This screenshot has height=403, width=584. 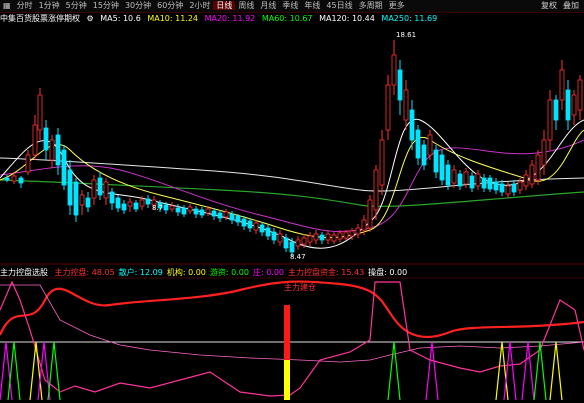 I want to click on tab-4: 30分钟, so click(x=138, y=5).